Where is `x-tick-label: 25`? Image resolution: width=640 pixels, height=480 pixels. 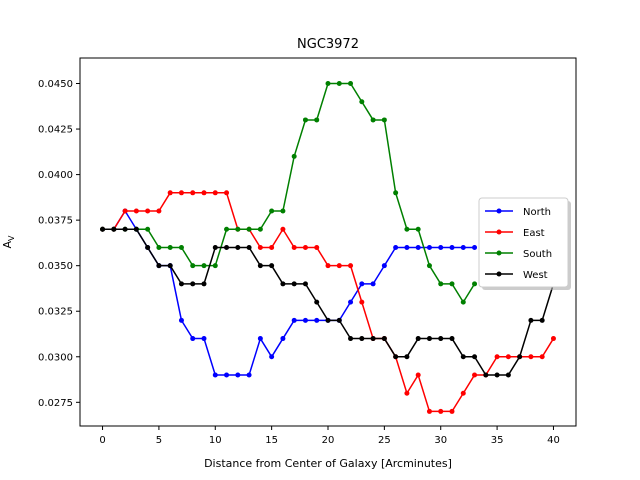
x-tick-label: 25 is located at coordinates (384, 440).